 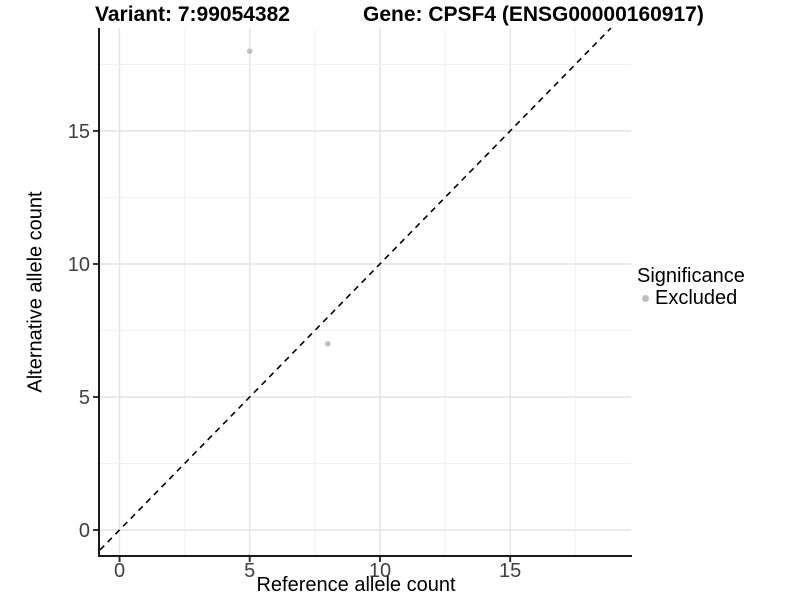 I want to click on gene-title: Gene: CPSF4 (ENSG00000160917), so click(x=533, y=14).